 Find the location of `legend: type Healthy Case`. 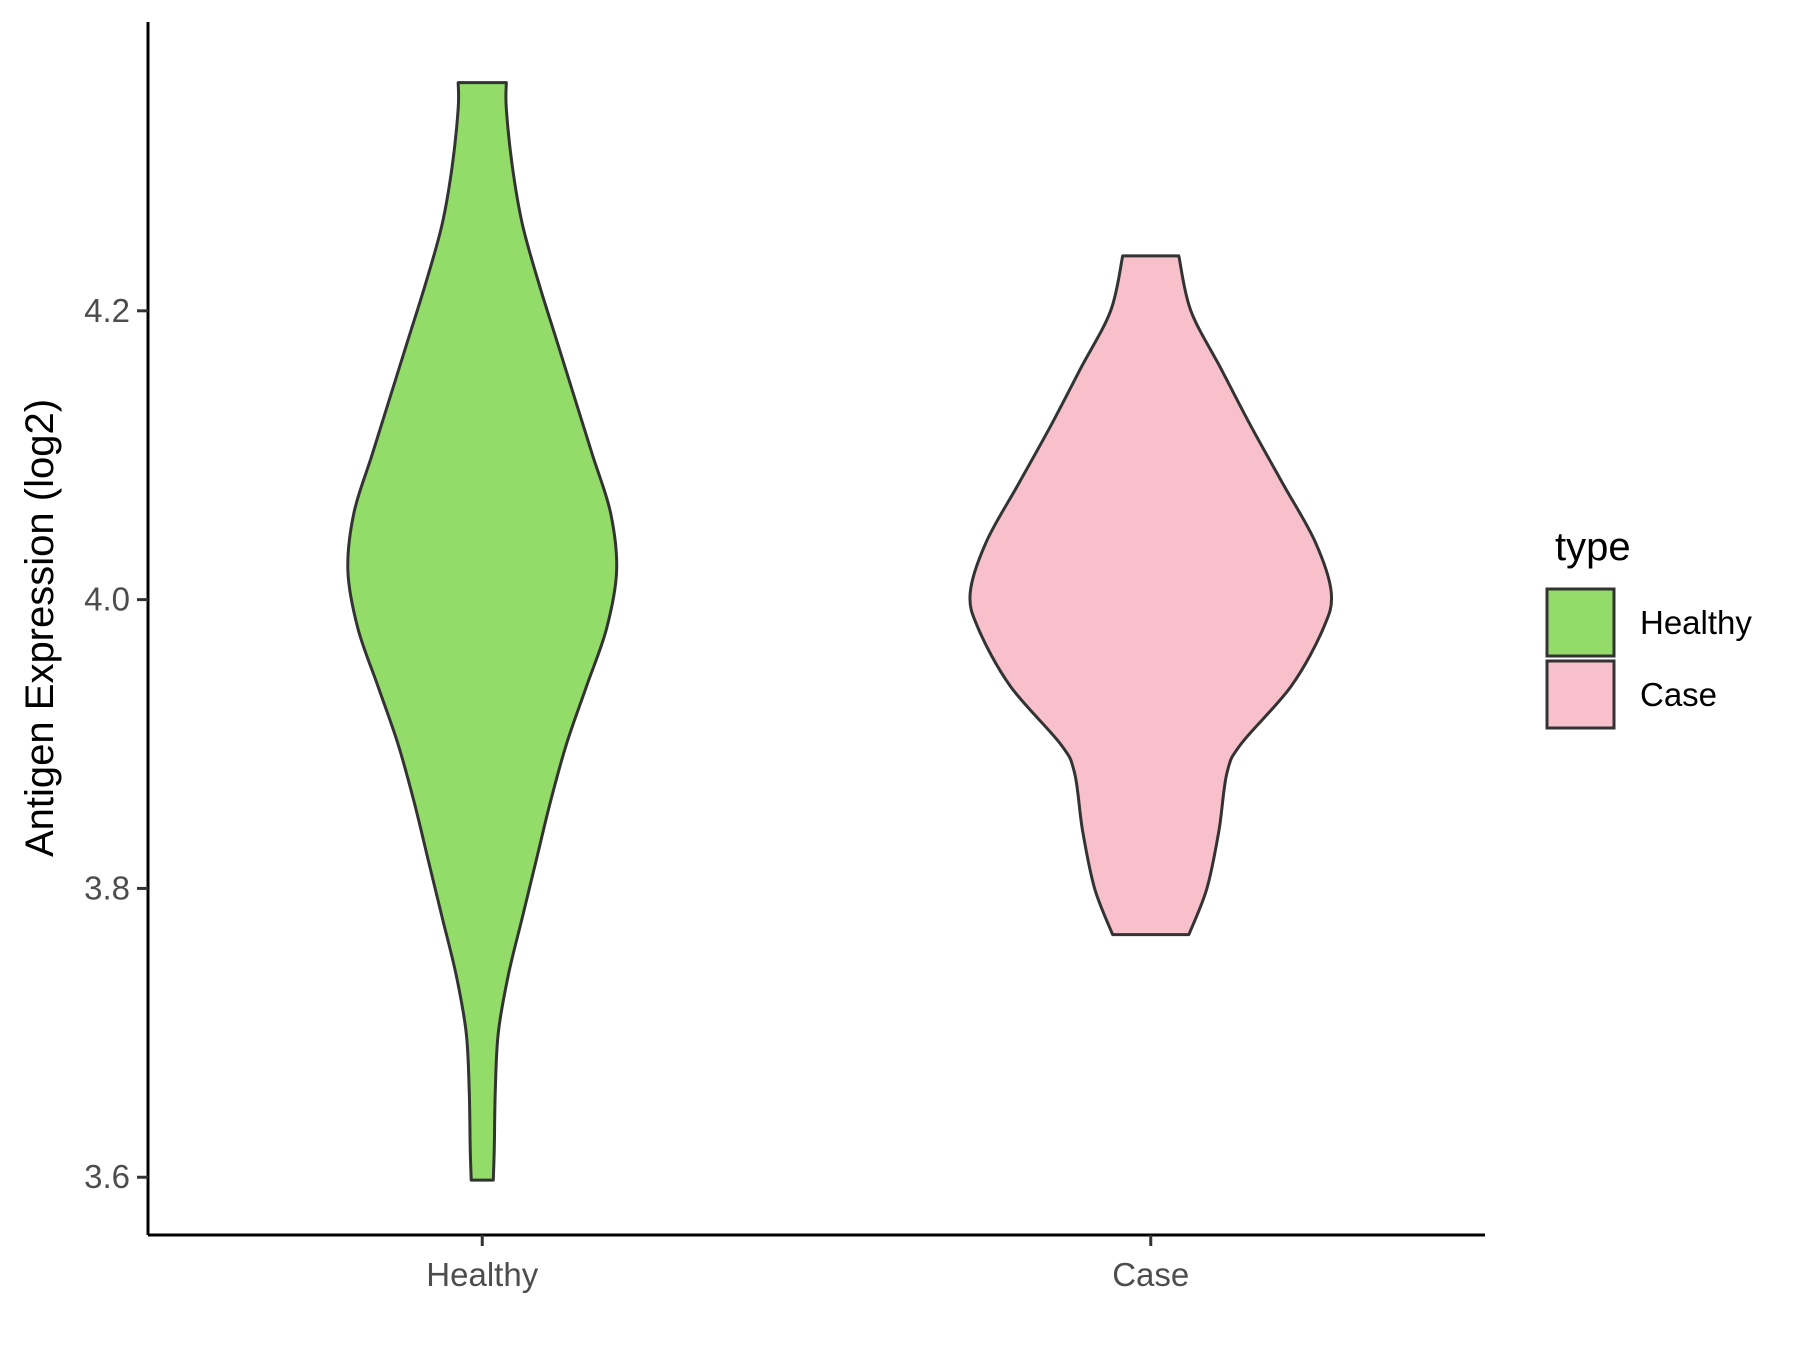

legend: type Healthy Case is located at coordinates (1648, 627).